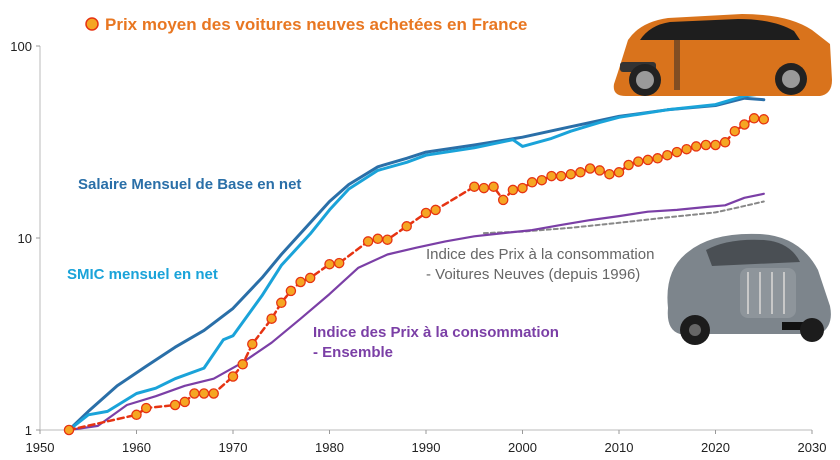 Image resolution: width=840 pixels, height=460 pixels. What do you see at coordinates (136, 447) in the screenshot?
I see `x-tick-label: 1960` at bounding box center [136, 447].